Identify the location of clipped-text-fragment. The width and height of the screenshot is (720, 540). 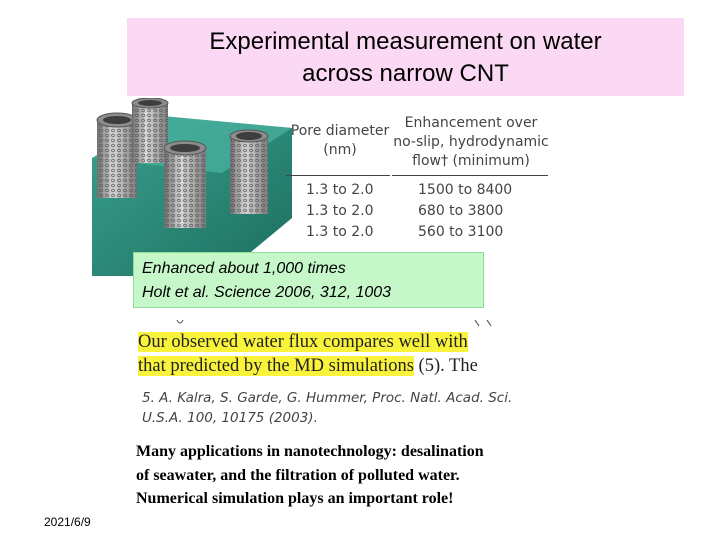
(334, 323).